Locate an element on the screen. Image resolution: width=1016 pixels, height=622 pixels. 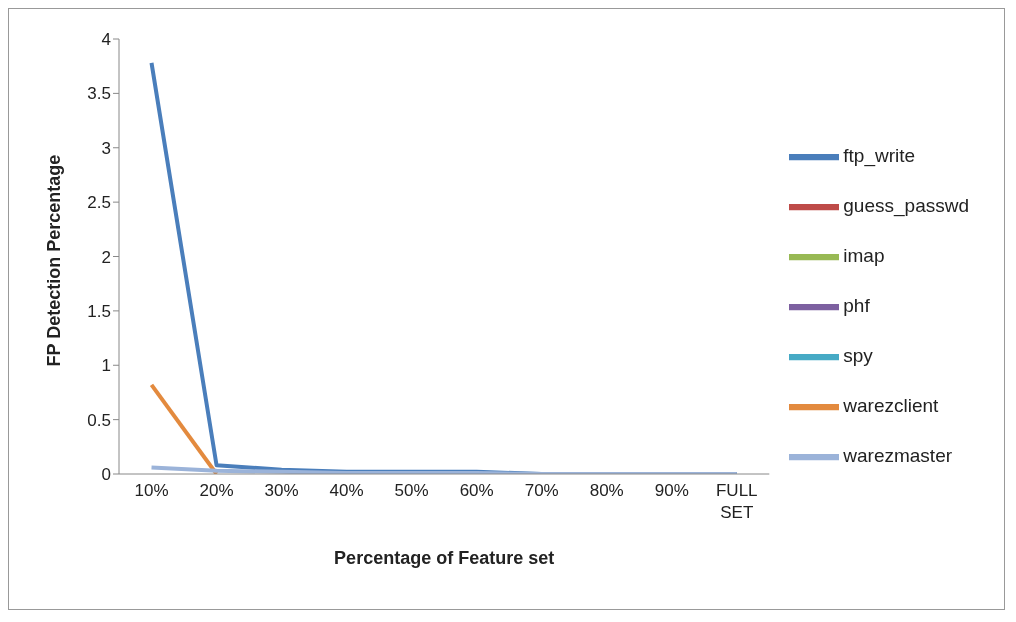
y-tick-label: 0.5 is located at coordinates (99, 420).